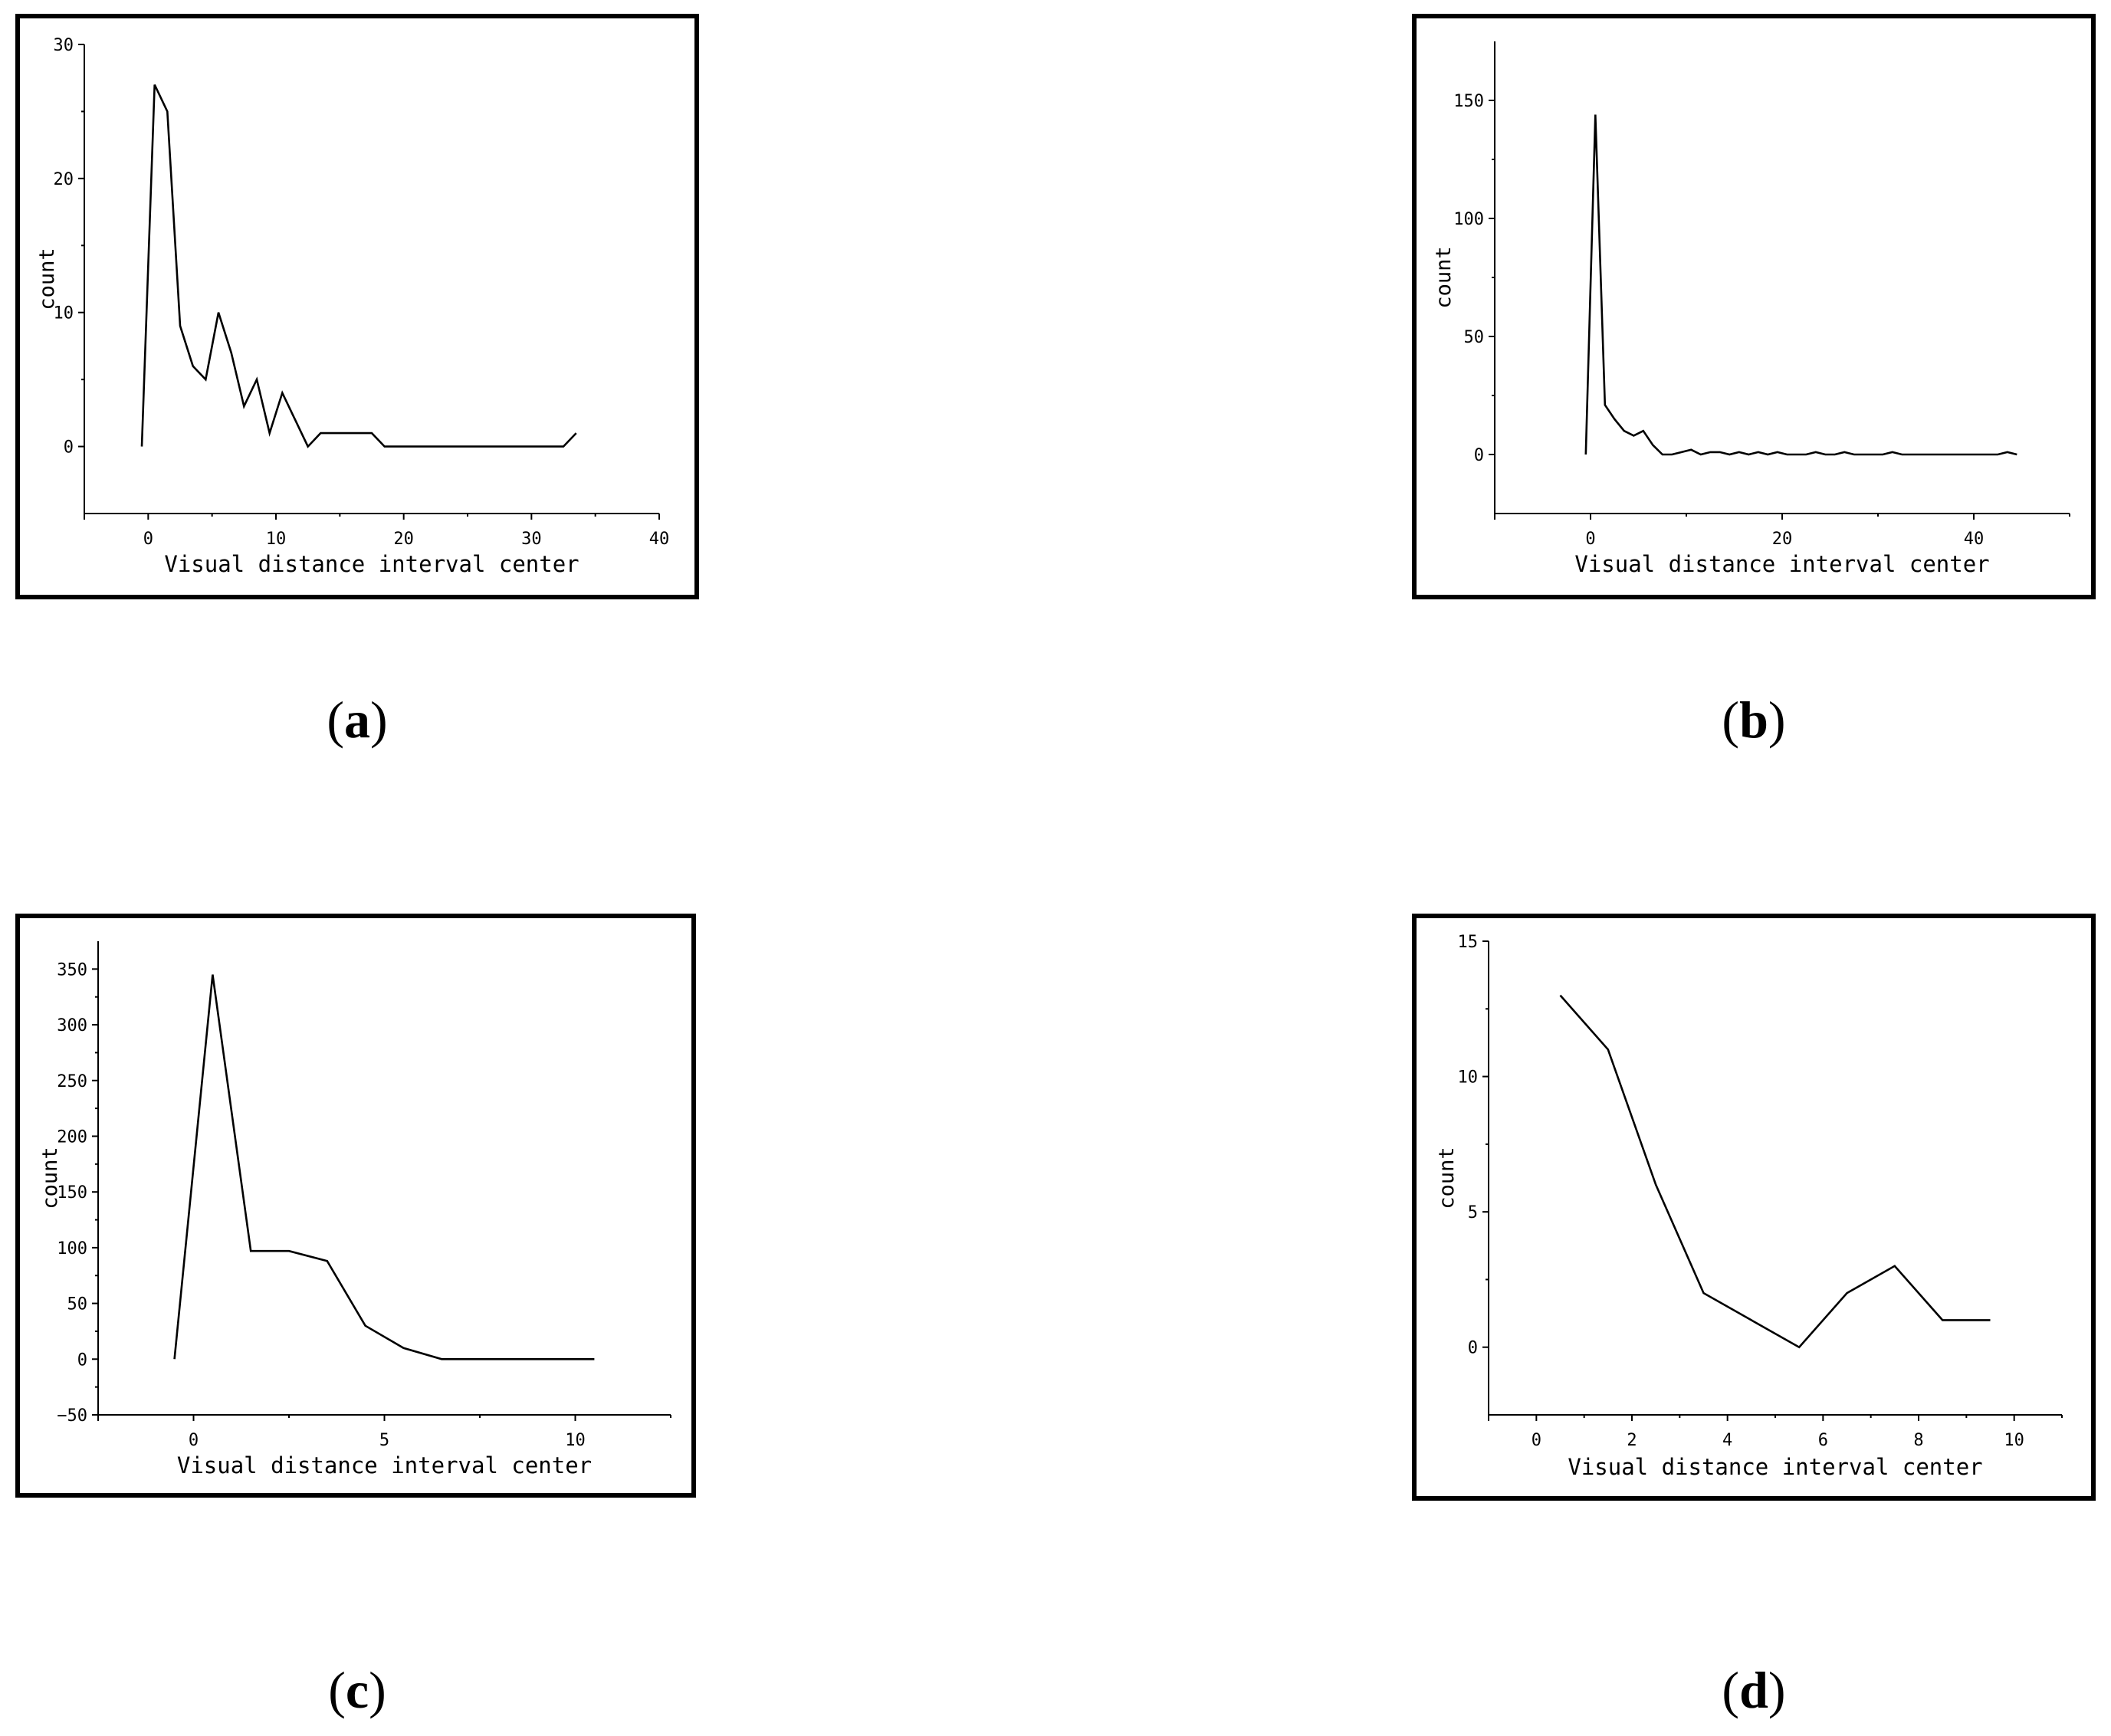 This screenshot has height=1736, width=2111. What do you see at coordinates (531, 539) in the screenshot?
I see `x-tick-label: 30` at bounding box center [531, 539].